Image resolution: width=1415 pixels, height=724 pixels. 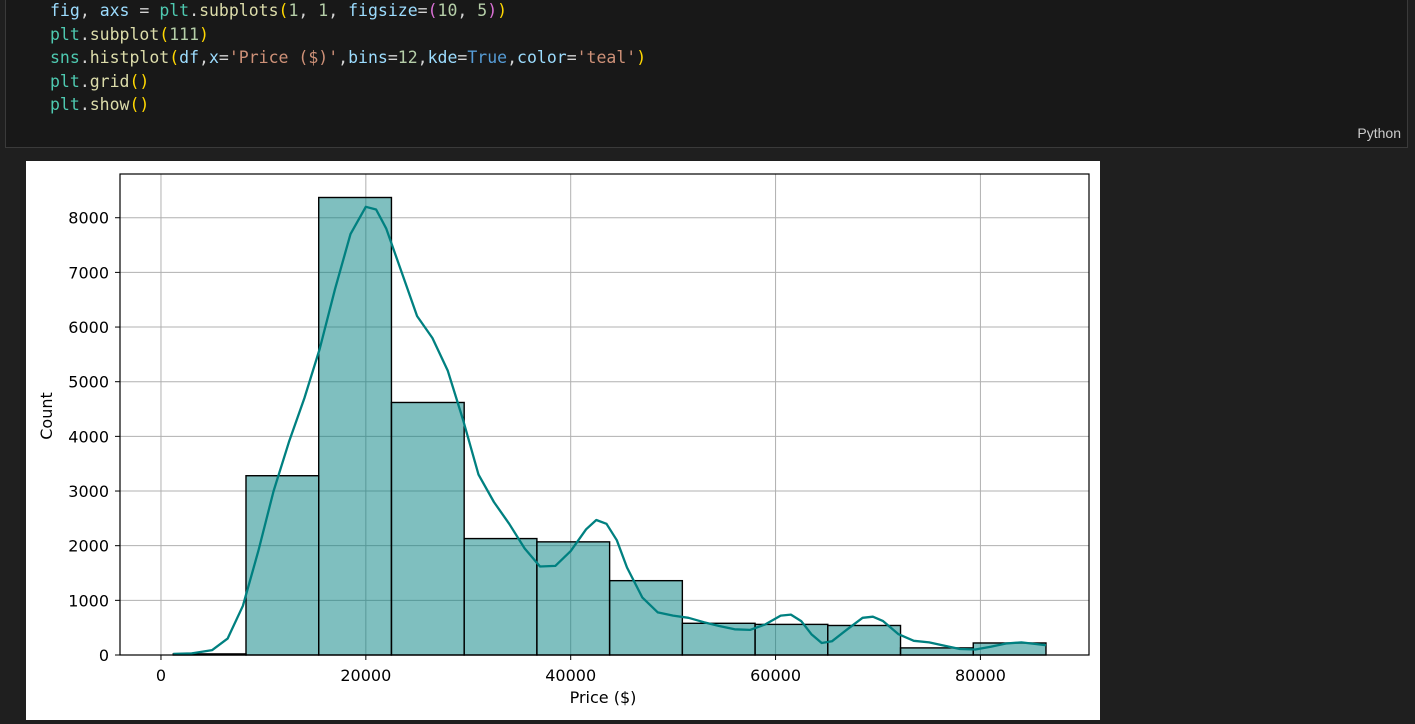 I want to click on code-token: figsize, so click(x=383, y=10).